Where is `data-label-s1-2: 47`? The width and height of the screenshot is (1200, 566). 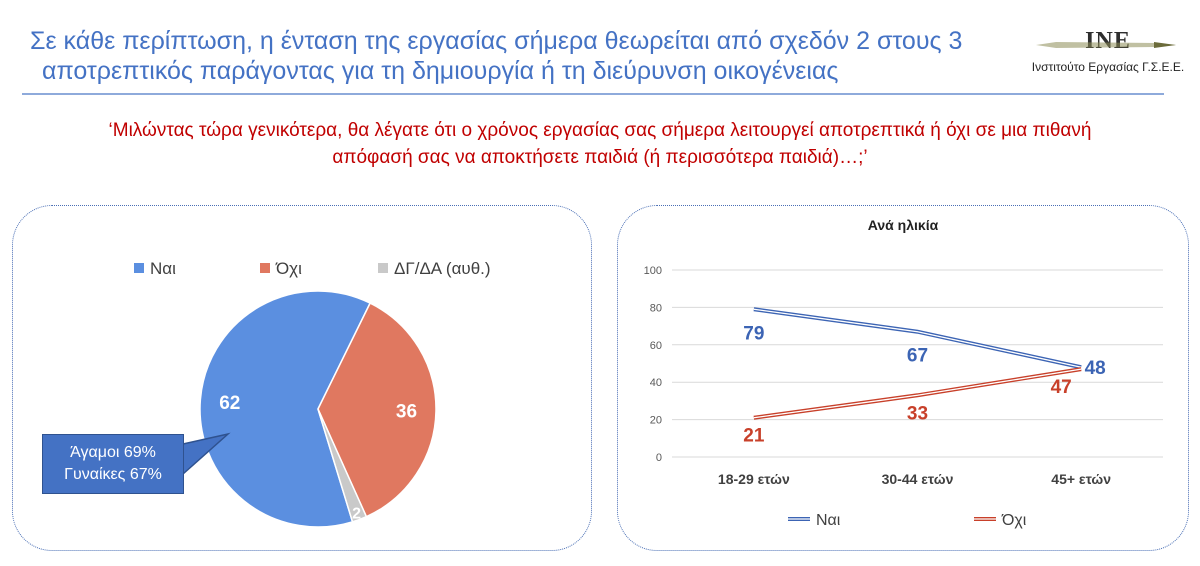
data-label-s1-2: 47 is located at coordinates (1061, 387).